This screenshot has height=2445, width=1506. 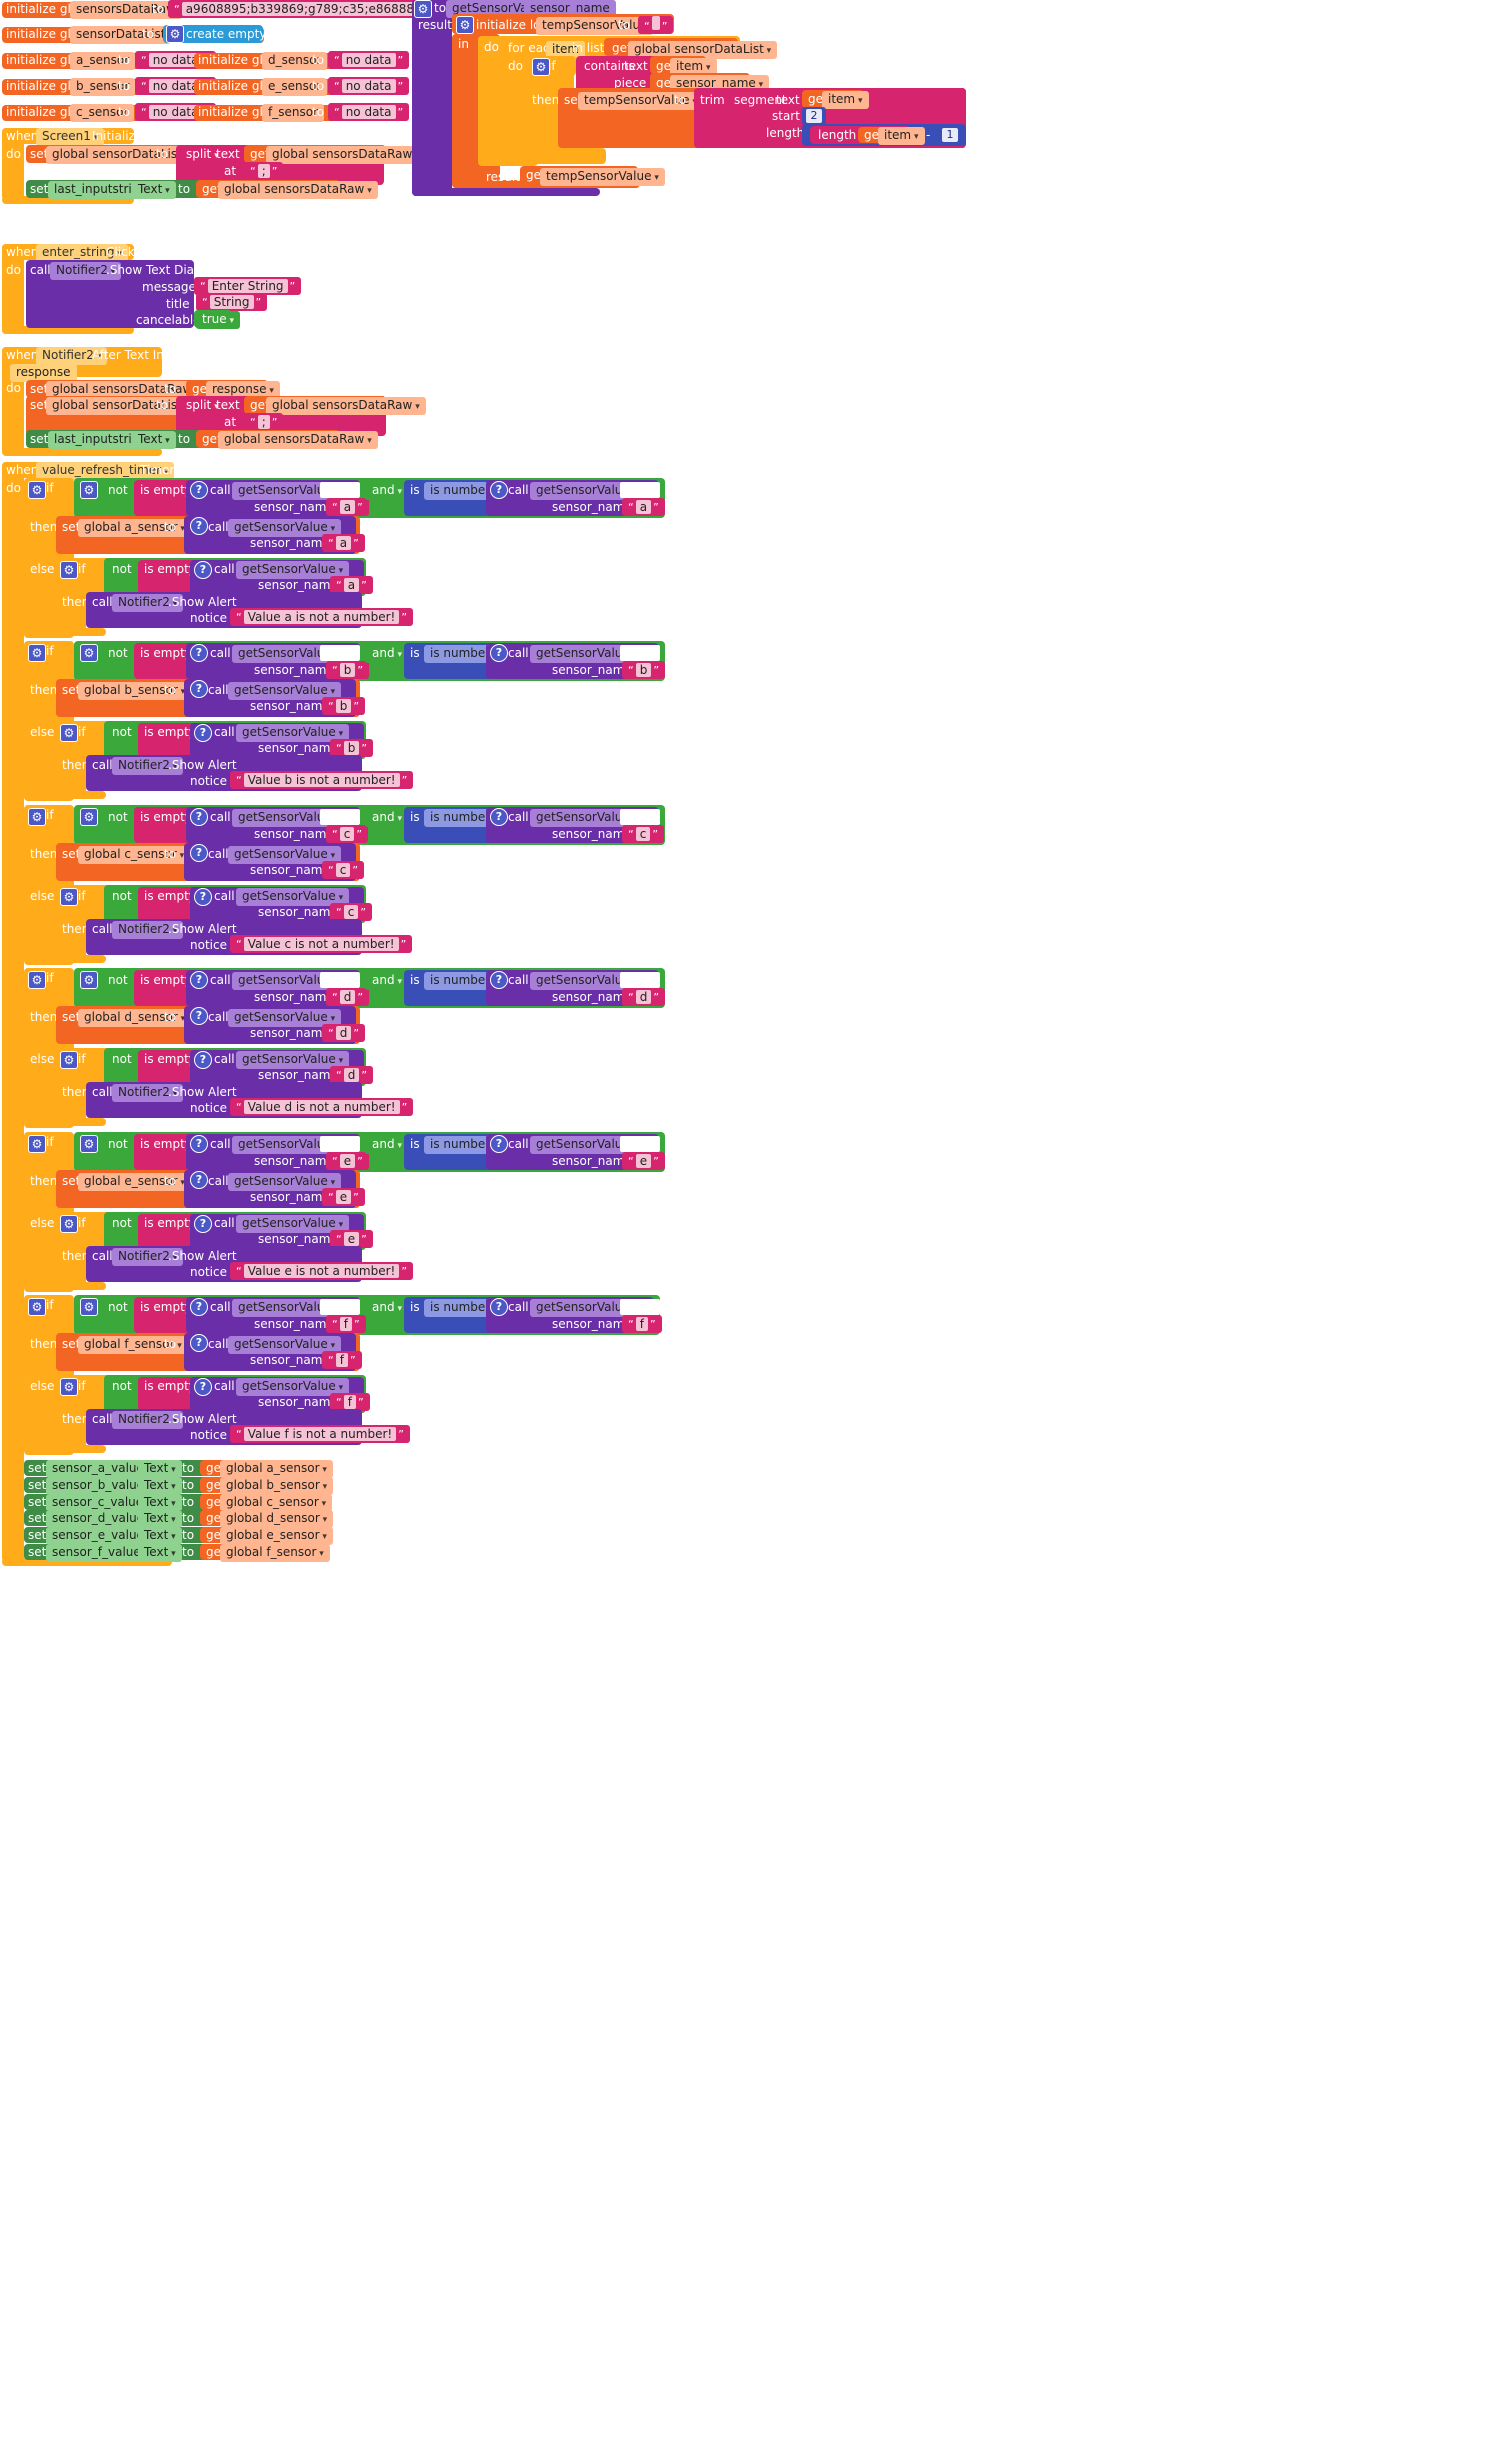 I want to click on component-dropdown: sensor_b_value, so click(x=102, y=1485).